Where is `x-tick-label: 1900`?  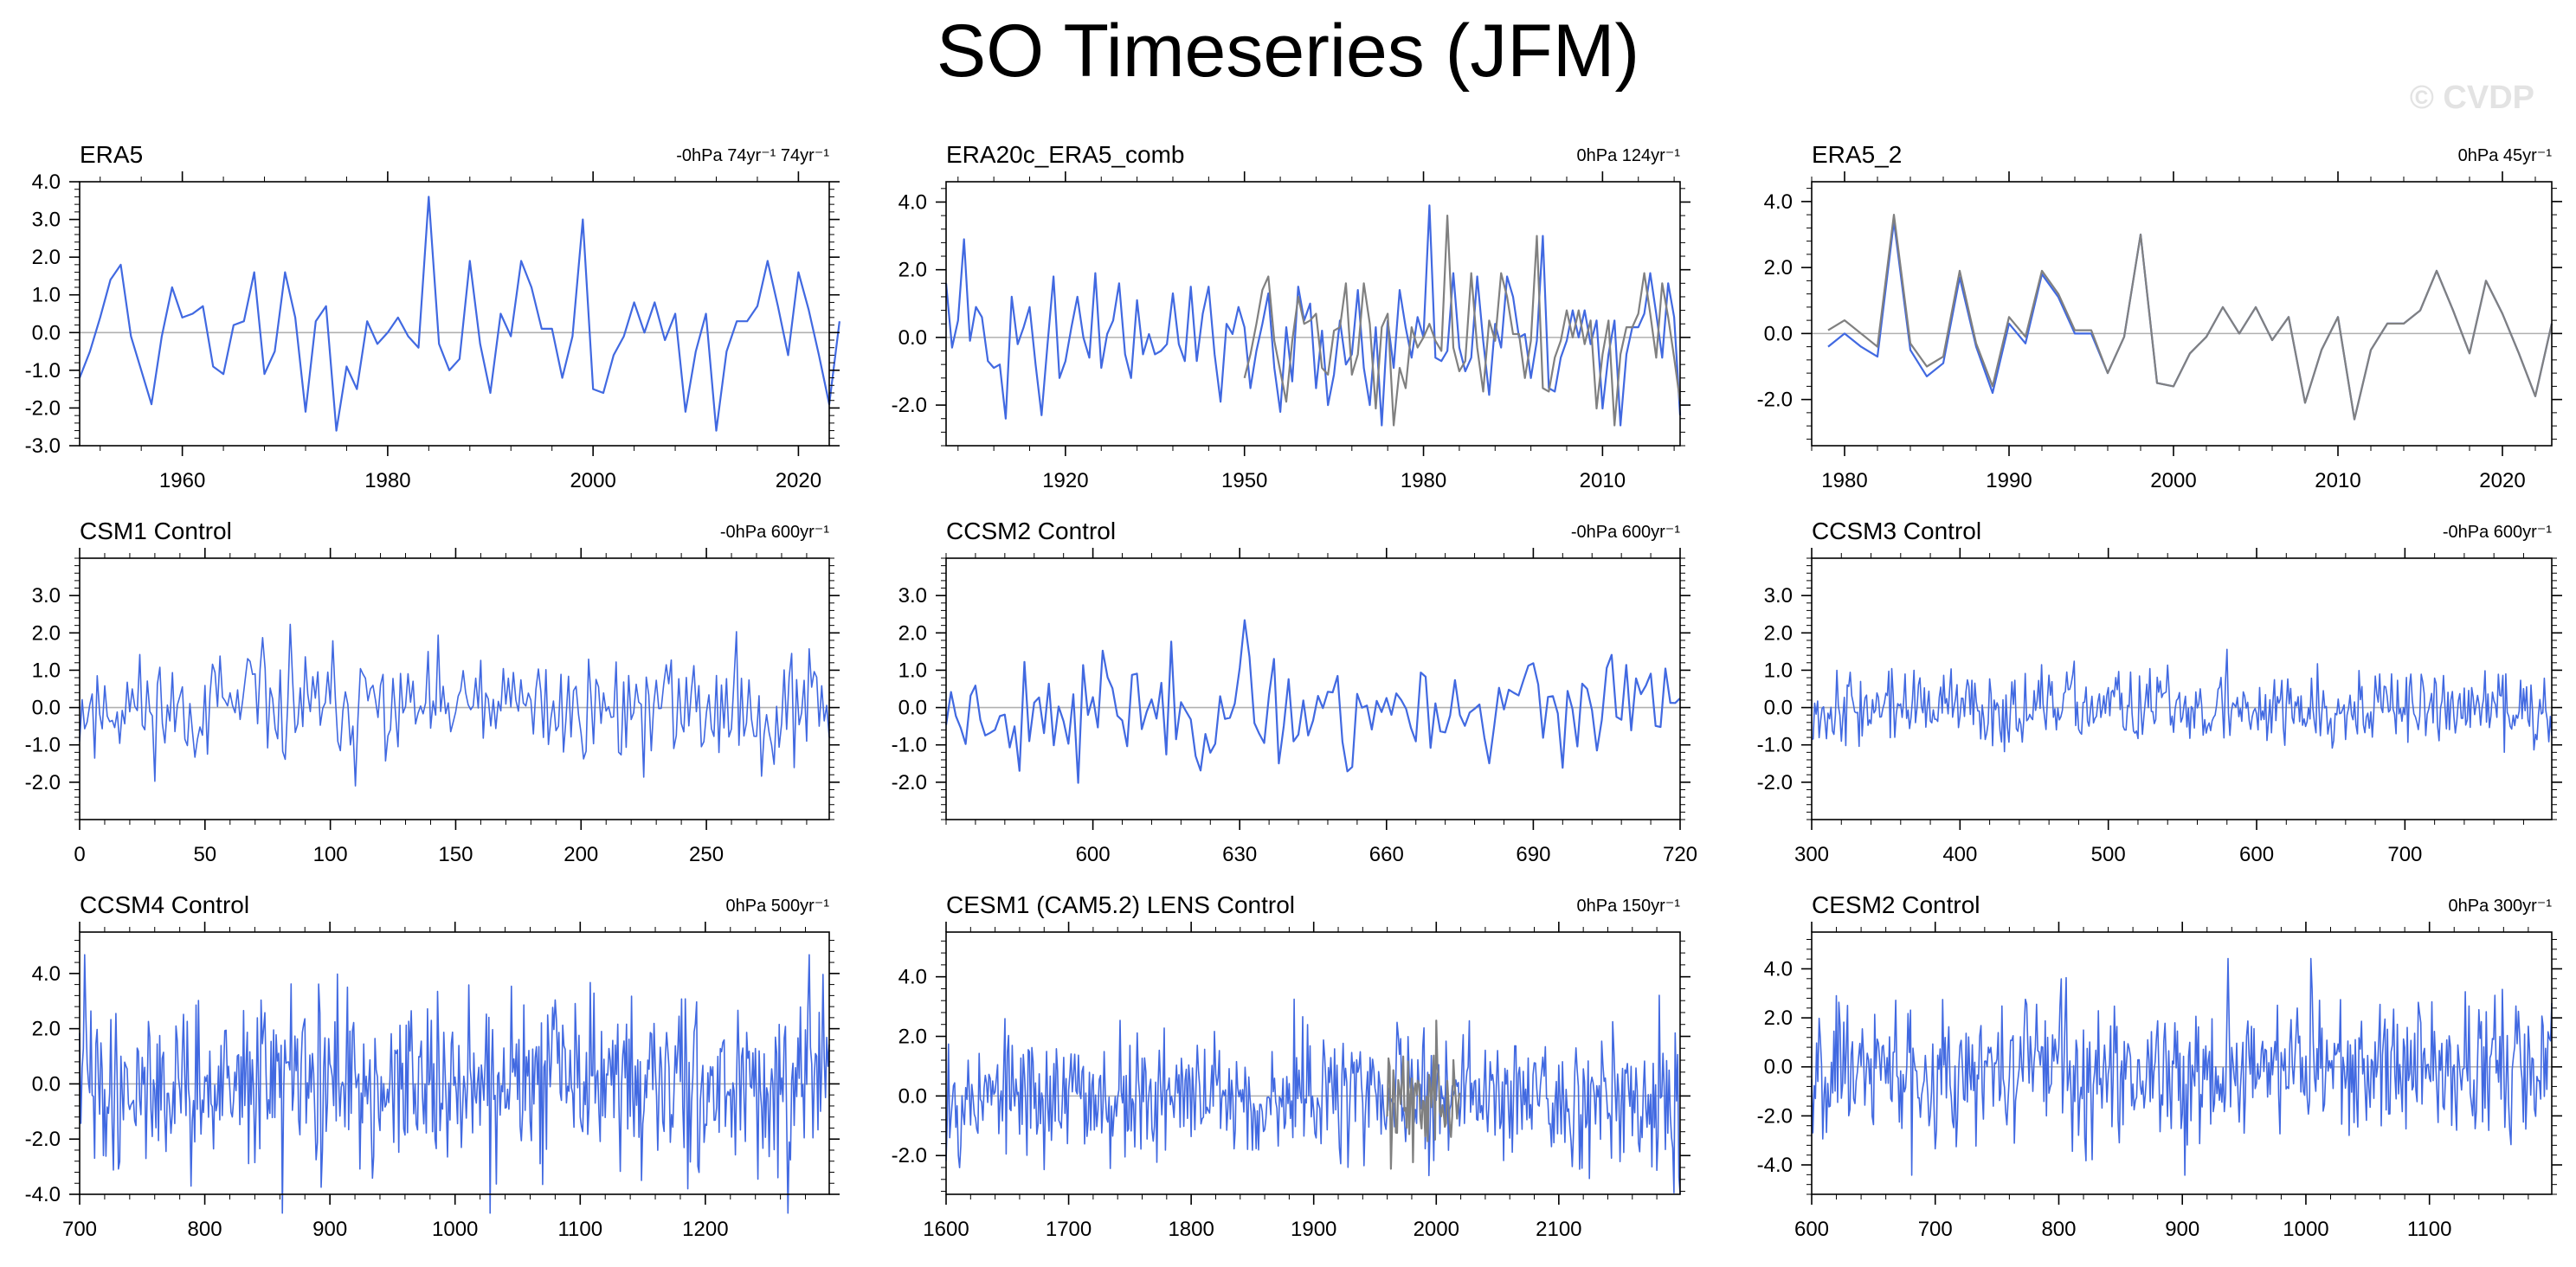
x-tick-label: 1900 is located at coordinates (1313, 1229).